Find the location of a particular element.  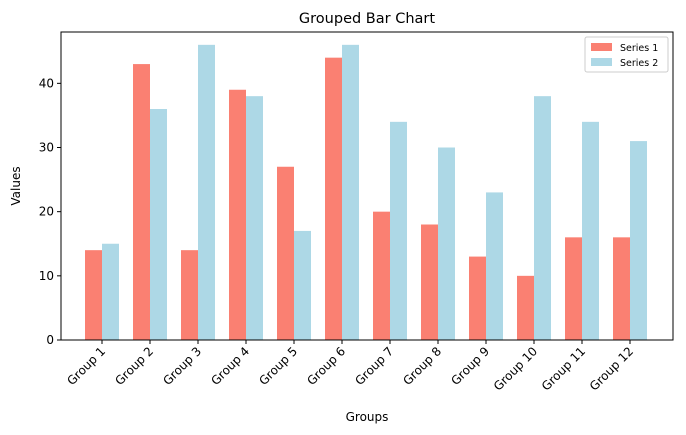

x-tick-label: Group 9 is located at coordinates (470, 366).